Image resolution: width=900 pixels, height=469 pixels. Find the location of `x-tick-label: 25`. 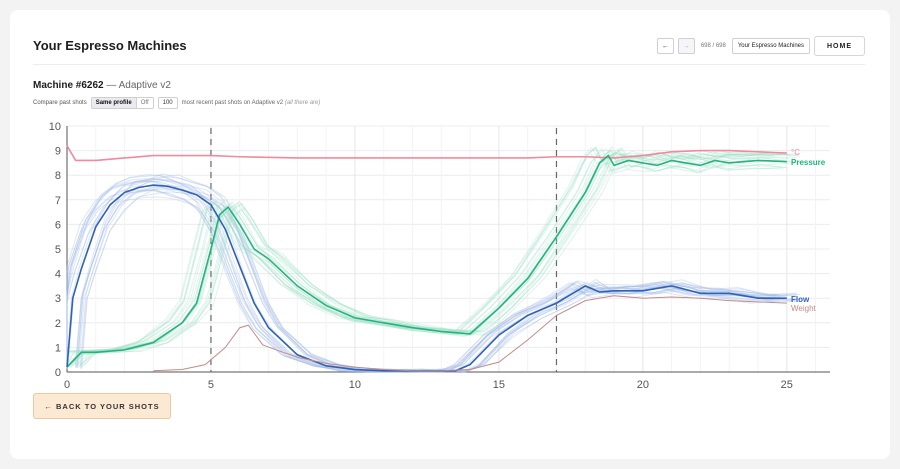

x-tick-label: 25 is located at coordinates (787, 385).